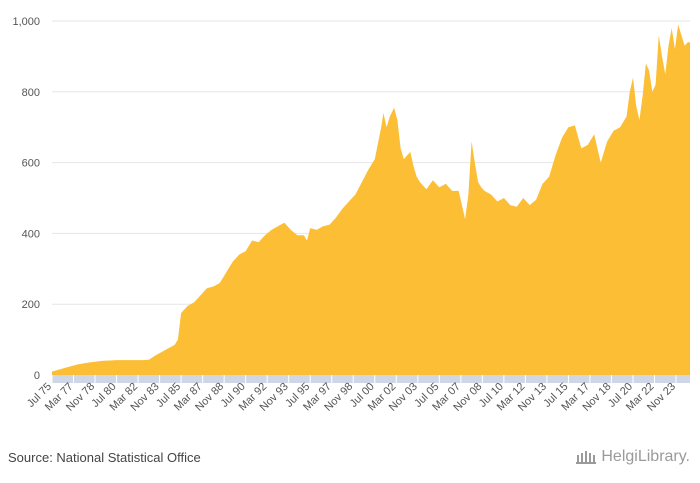  I want to click on x-axis-band, so click(371, 379).